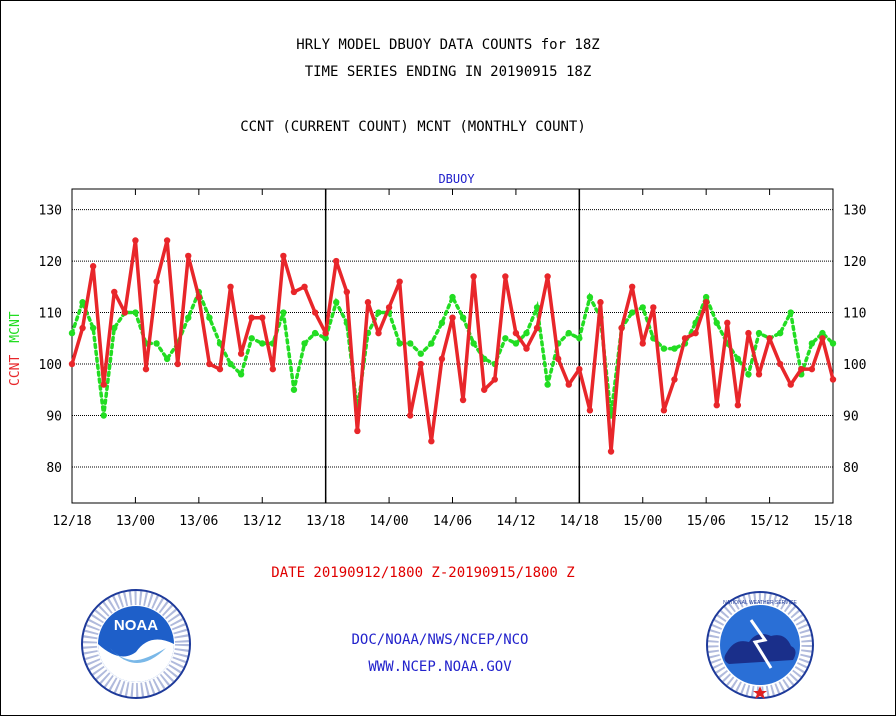 Image resolution: width=896 pixels, height=716 pixels. Describe the element at coordinates (642, 521) in the screenshot. I see `x-tick-label-9: 15/00` at that location.